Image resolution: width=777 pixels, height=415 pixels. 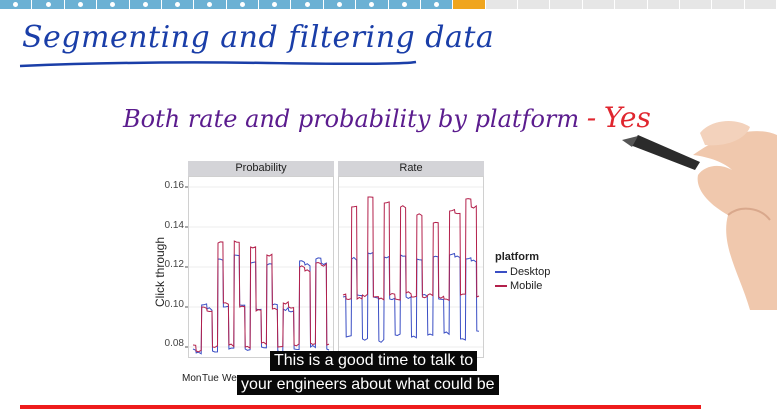 I want to click on legend-key-desktop, so click(x=501, y=272).